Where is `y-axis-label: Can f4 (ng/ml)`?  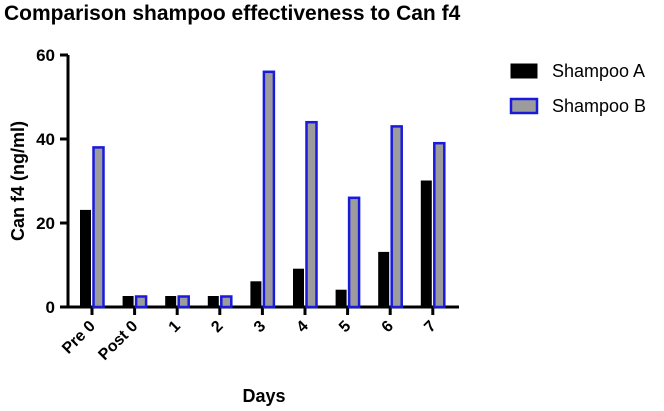 y-axis-label: Can f4 (ng/ml) is located at coordinates (18, 181).